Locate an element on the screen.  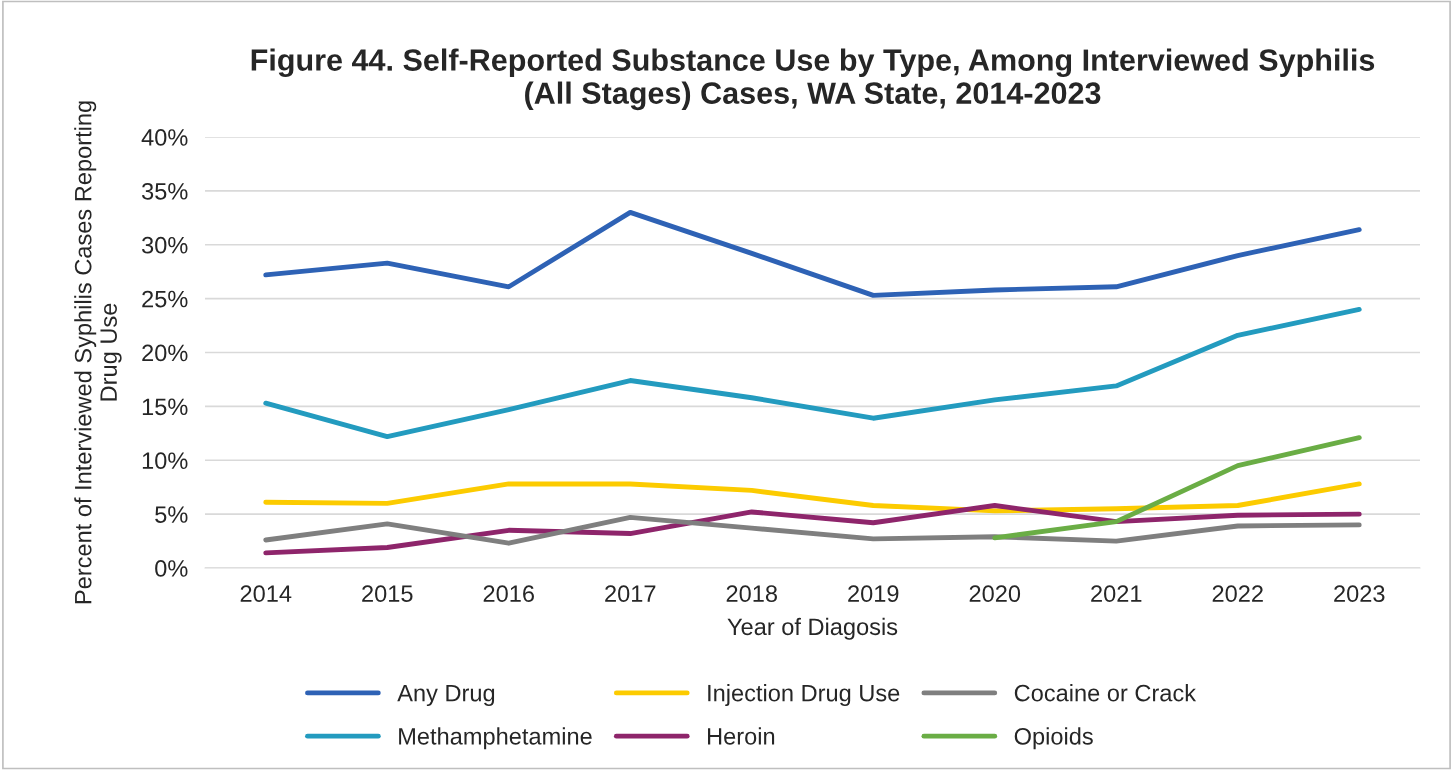
x-tick-label: 2019 is located at coordinates (873, 594).